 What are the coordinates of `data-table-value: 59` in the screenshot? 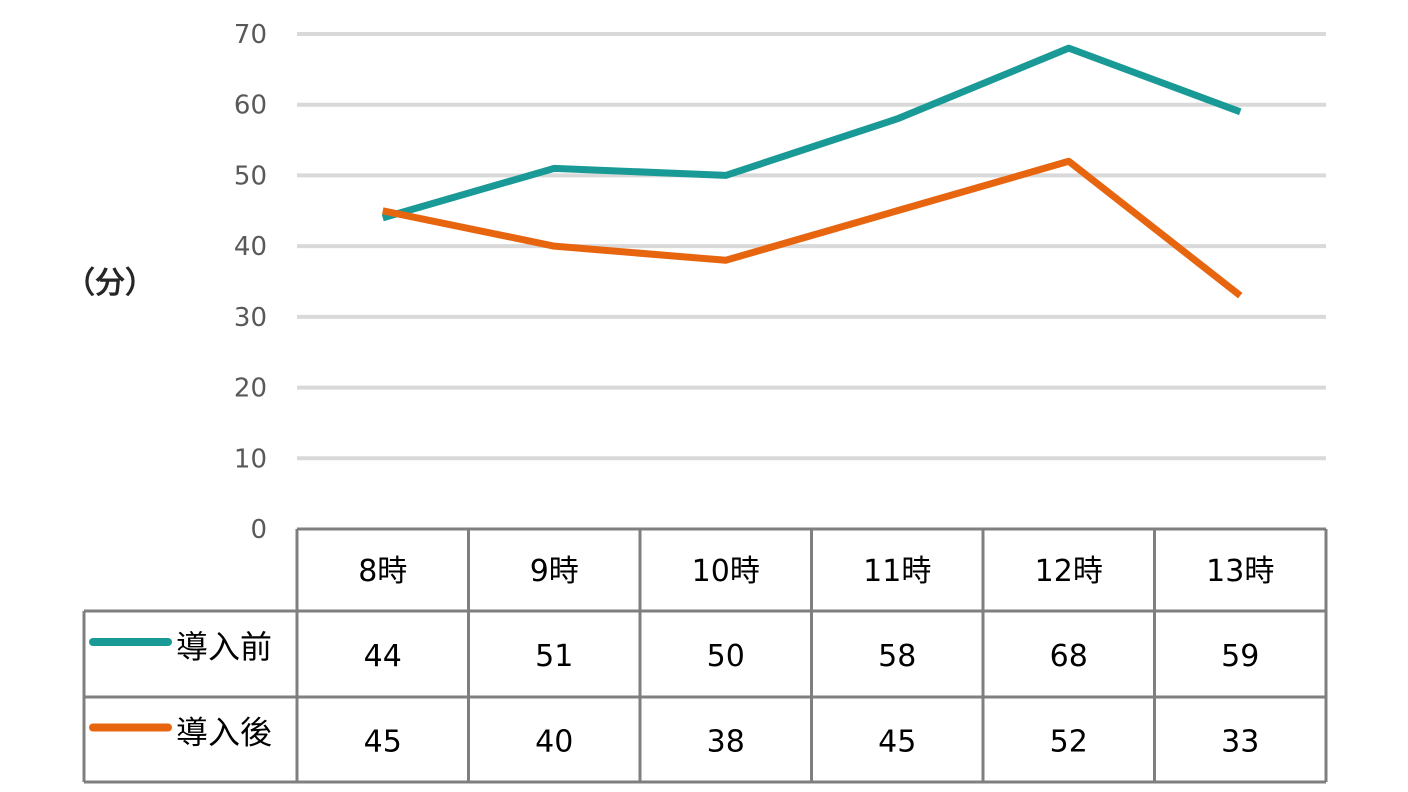 It's located at (1240, 656).